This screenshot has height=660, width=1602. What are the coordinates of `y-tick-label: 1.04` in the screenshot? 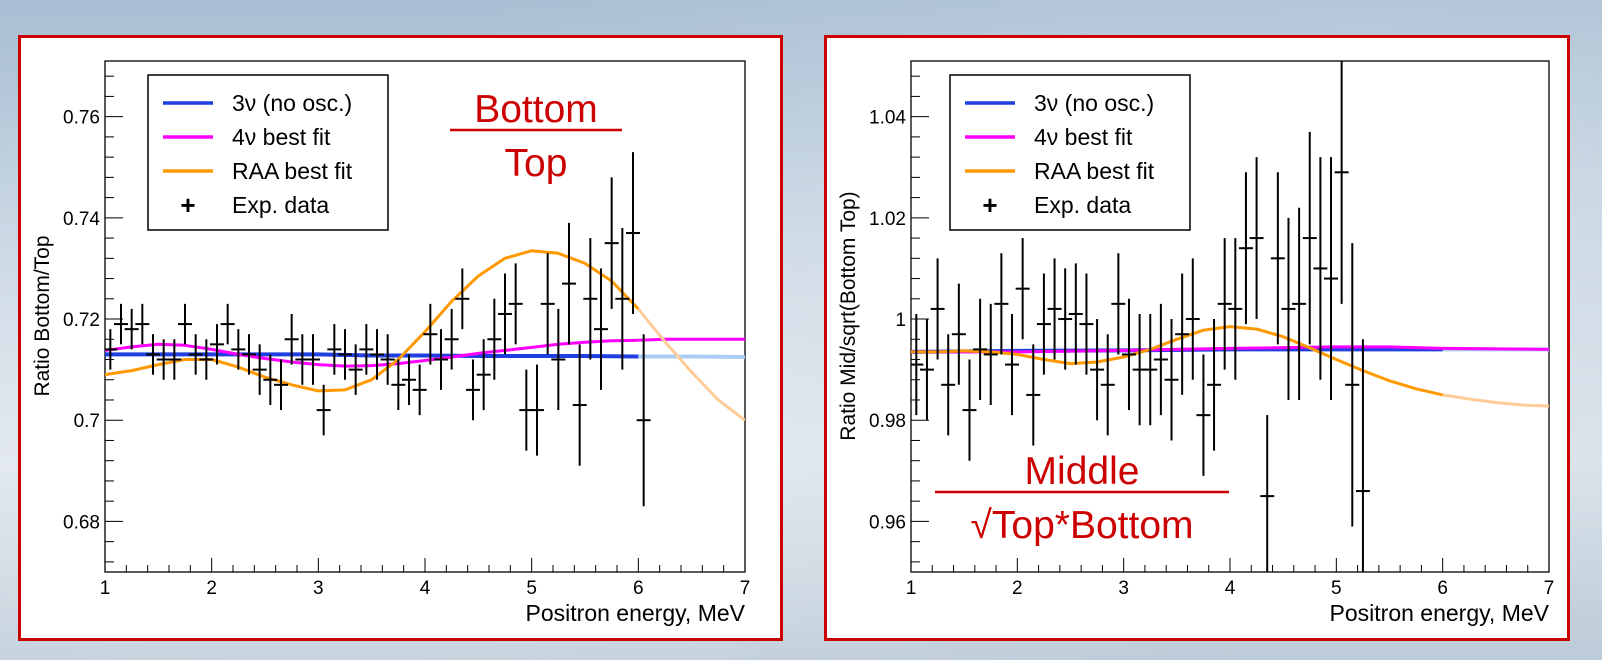 It's located at (887, 118).